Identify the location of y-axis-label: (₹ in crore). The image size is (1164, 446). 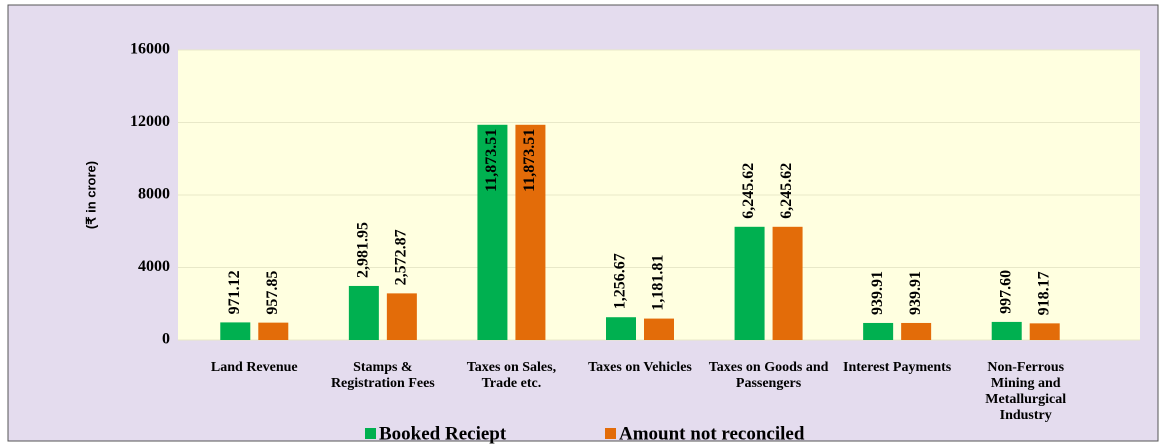
(90, 195).